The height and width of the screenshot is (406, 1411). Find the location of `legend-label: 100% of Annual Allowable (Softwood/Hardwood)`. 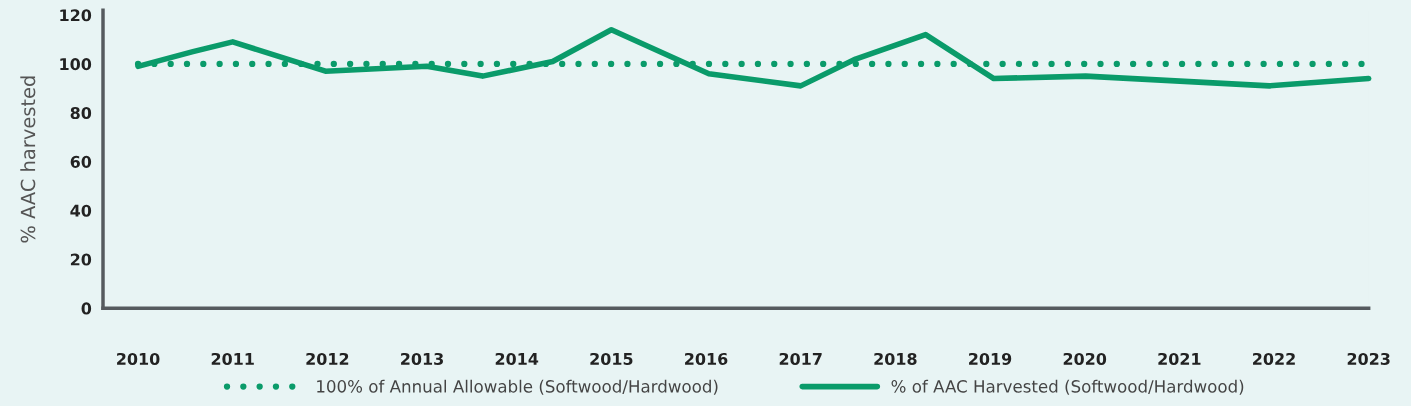

legend-label: 100% of Annual Allowable (Softwood/Hardwood) is located at coordinates (517, 387).